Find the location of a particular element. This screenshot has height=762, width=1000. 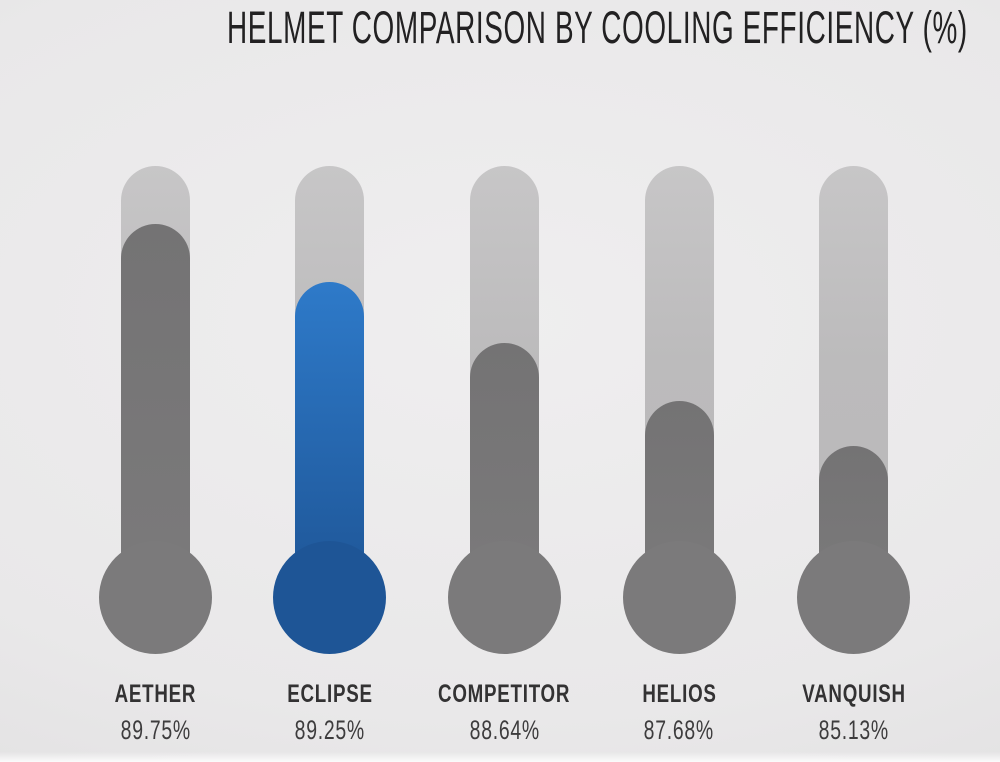

bottom-edge-highlight is located at coordinates (500, 757).